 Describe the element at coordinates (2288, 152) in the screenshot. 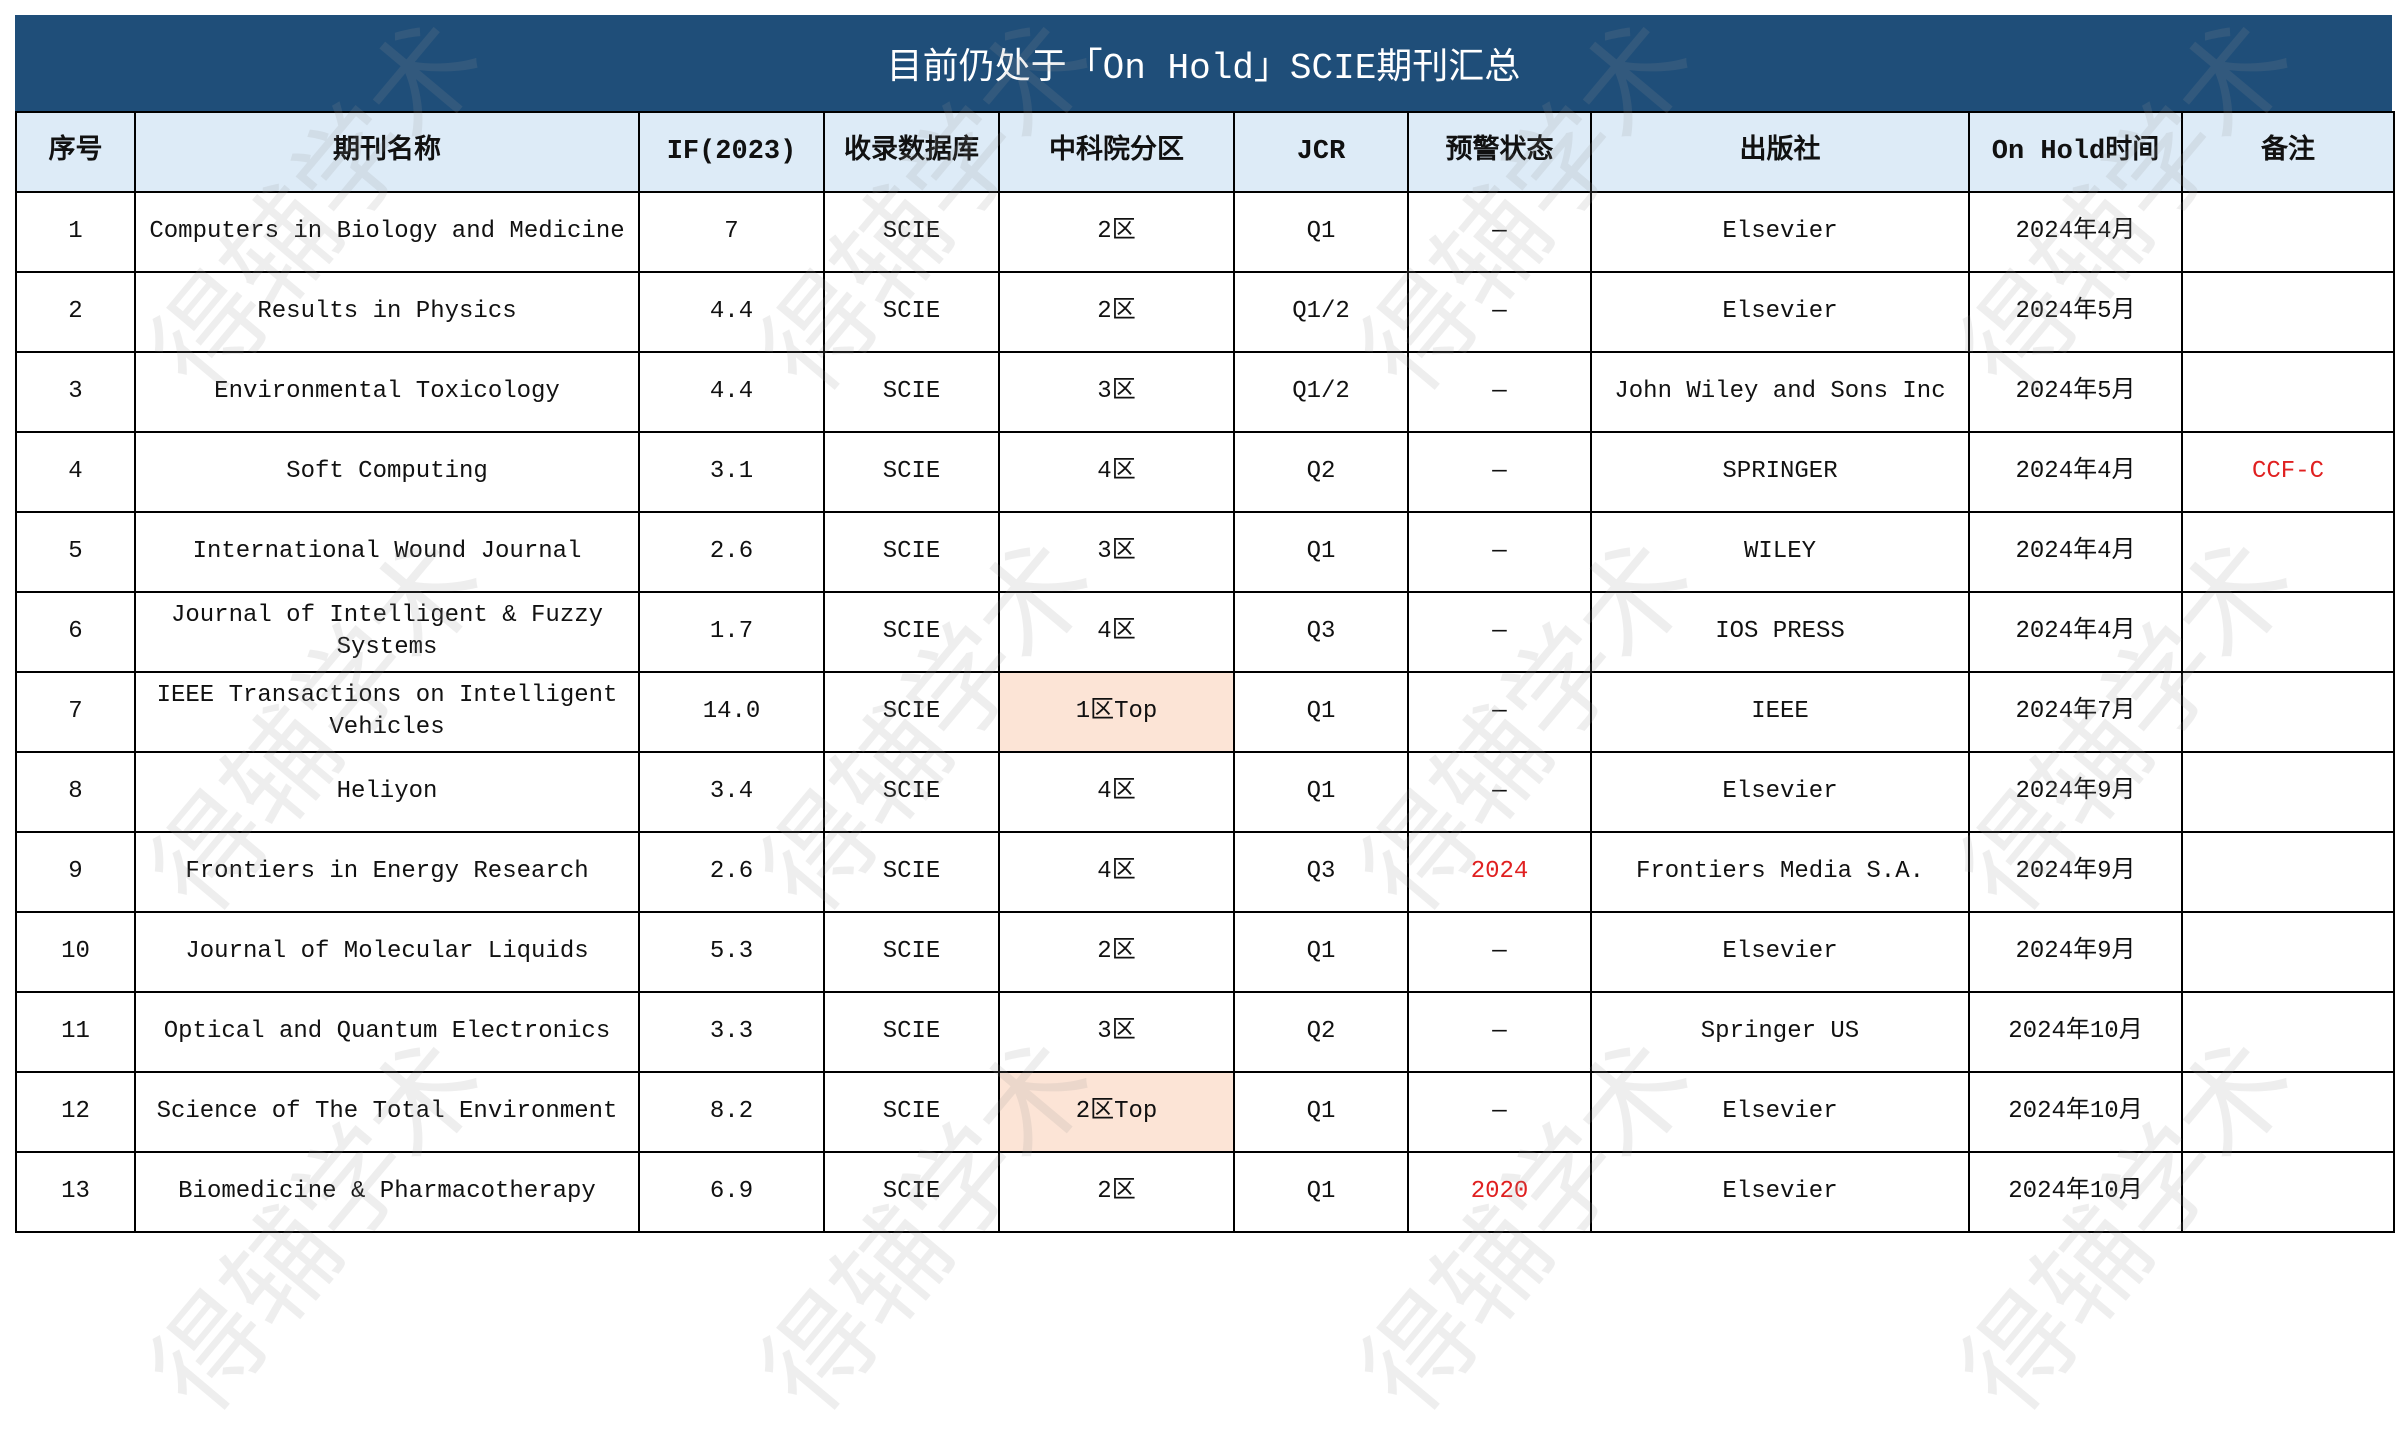

I see `header-col-note: 备注` at that location.